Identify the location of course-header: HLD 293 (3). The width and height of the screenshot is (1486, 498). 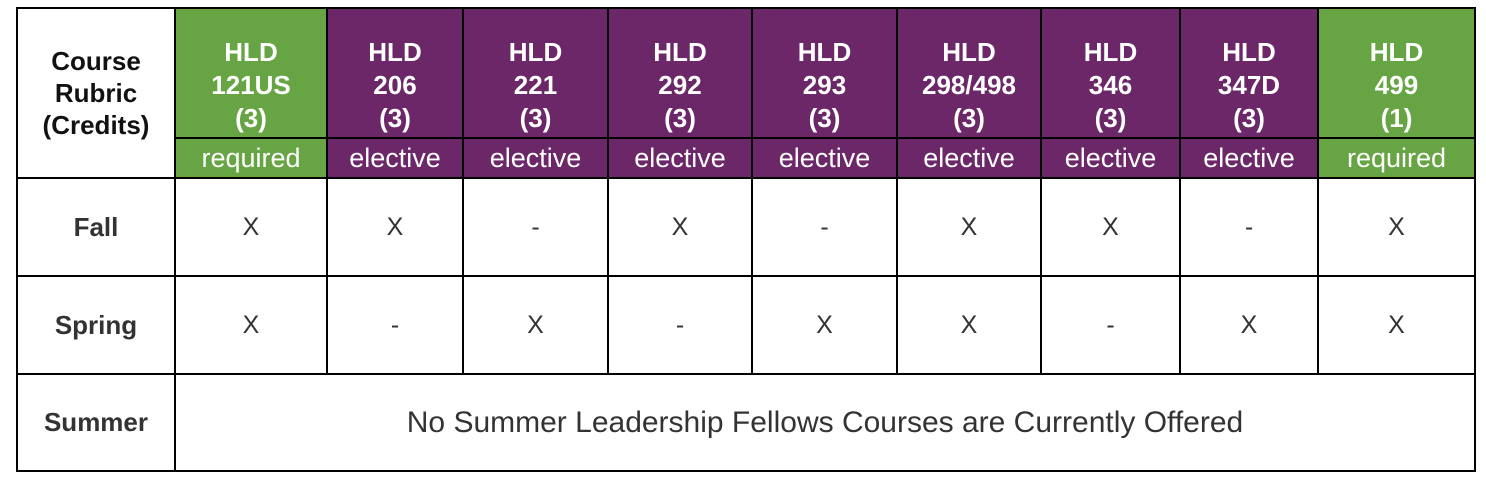
(824, 73).